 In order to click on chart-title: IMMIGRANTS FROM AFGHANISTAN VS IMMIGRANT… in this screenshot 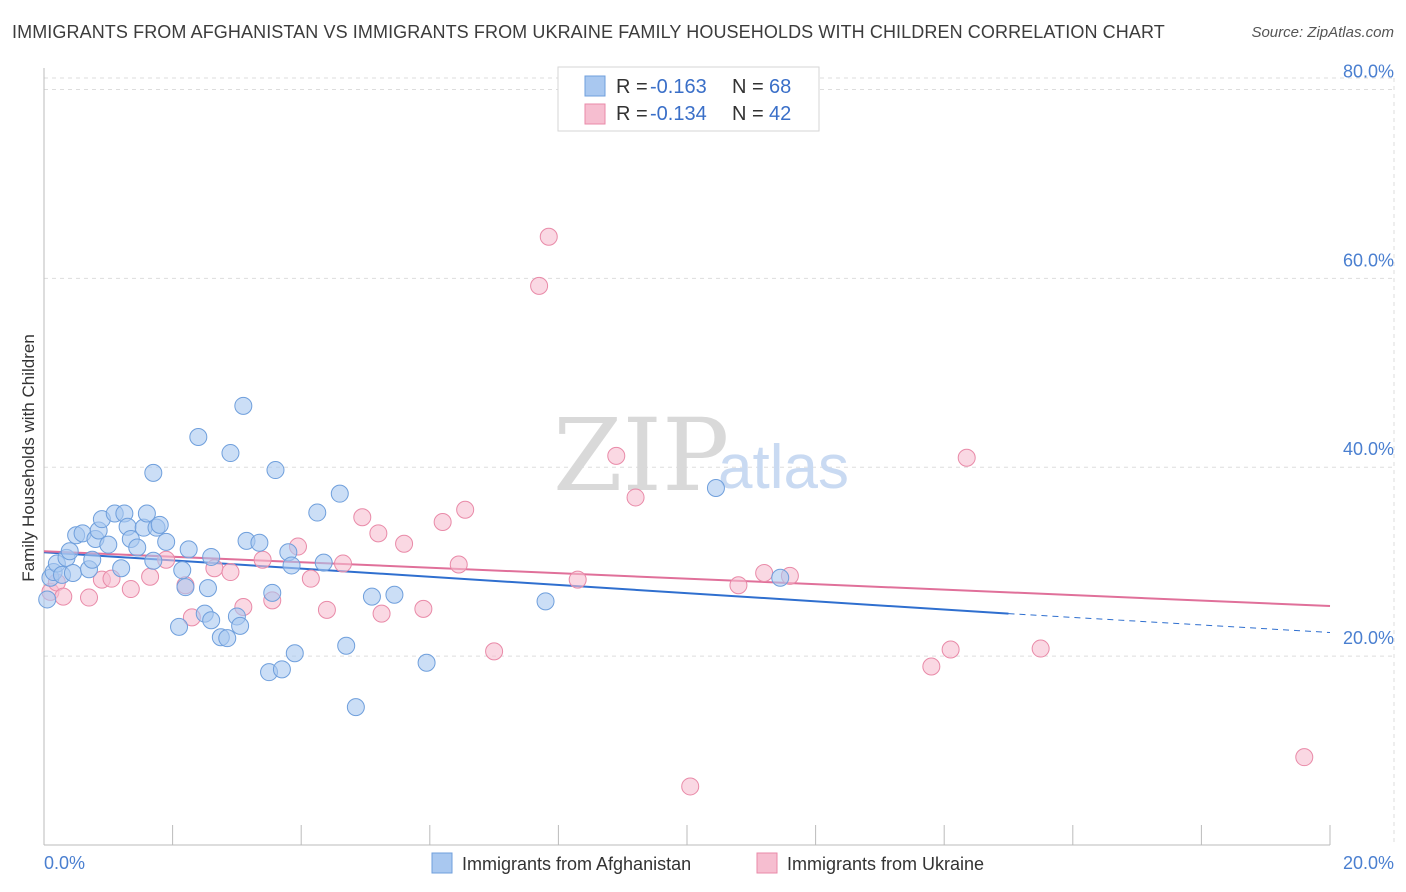, I will do `click(588, 32)`.